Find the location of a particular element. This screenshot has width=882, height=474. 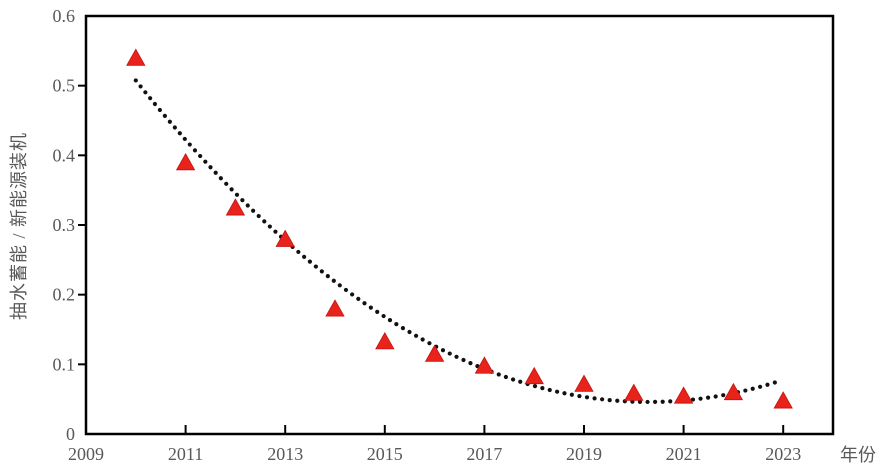

y-tick-label: 0.2 is located at coordinates (64, 295).